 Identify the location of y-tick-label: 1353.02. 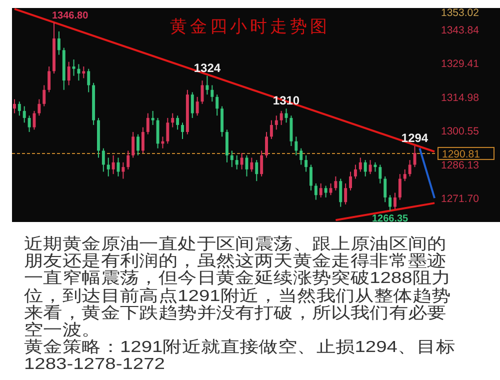
(460, 13).